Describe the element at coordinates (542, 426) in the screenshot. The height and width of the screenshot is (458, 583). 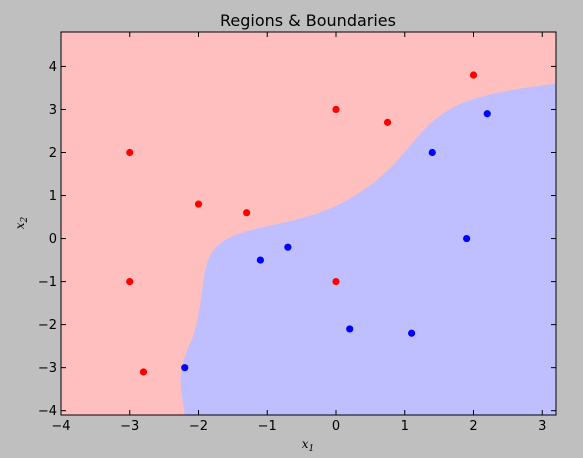
I see `x-tick-label: 3` at that location.